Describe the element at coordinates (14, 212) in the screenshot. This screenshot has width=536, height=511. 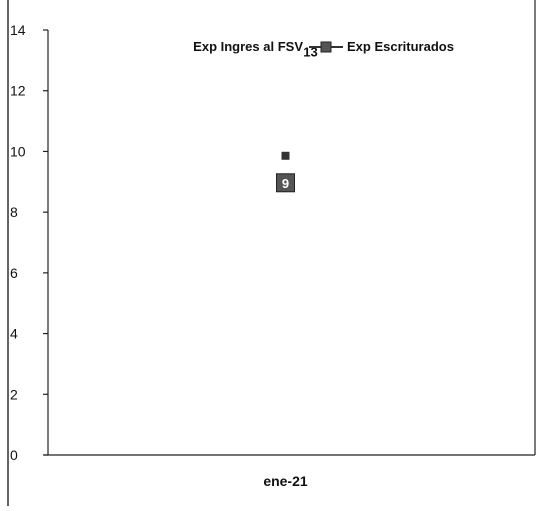
I see `y-tick-label: 8` at that location.